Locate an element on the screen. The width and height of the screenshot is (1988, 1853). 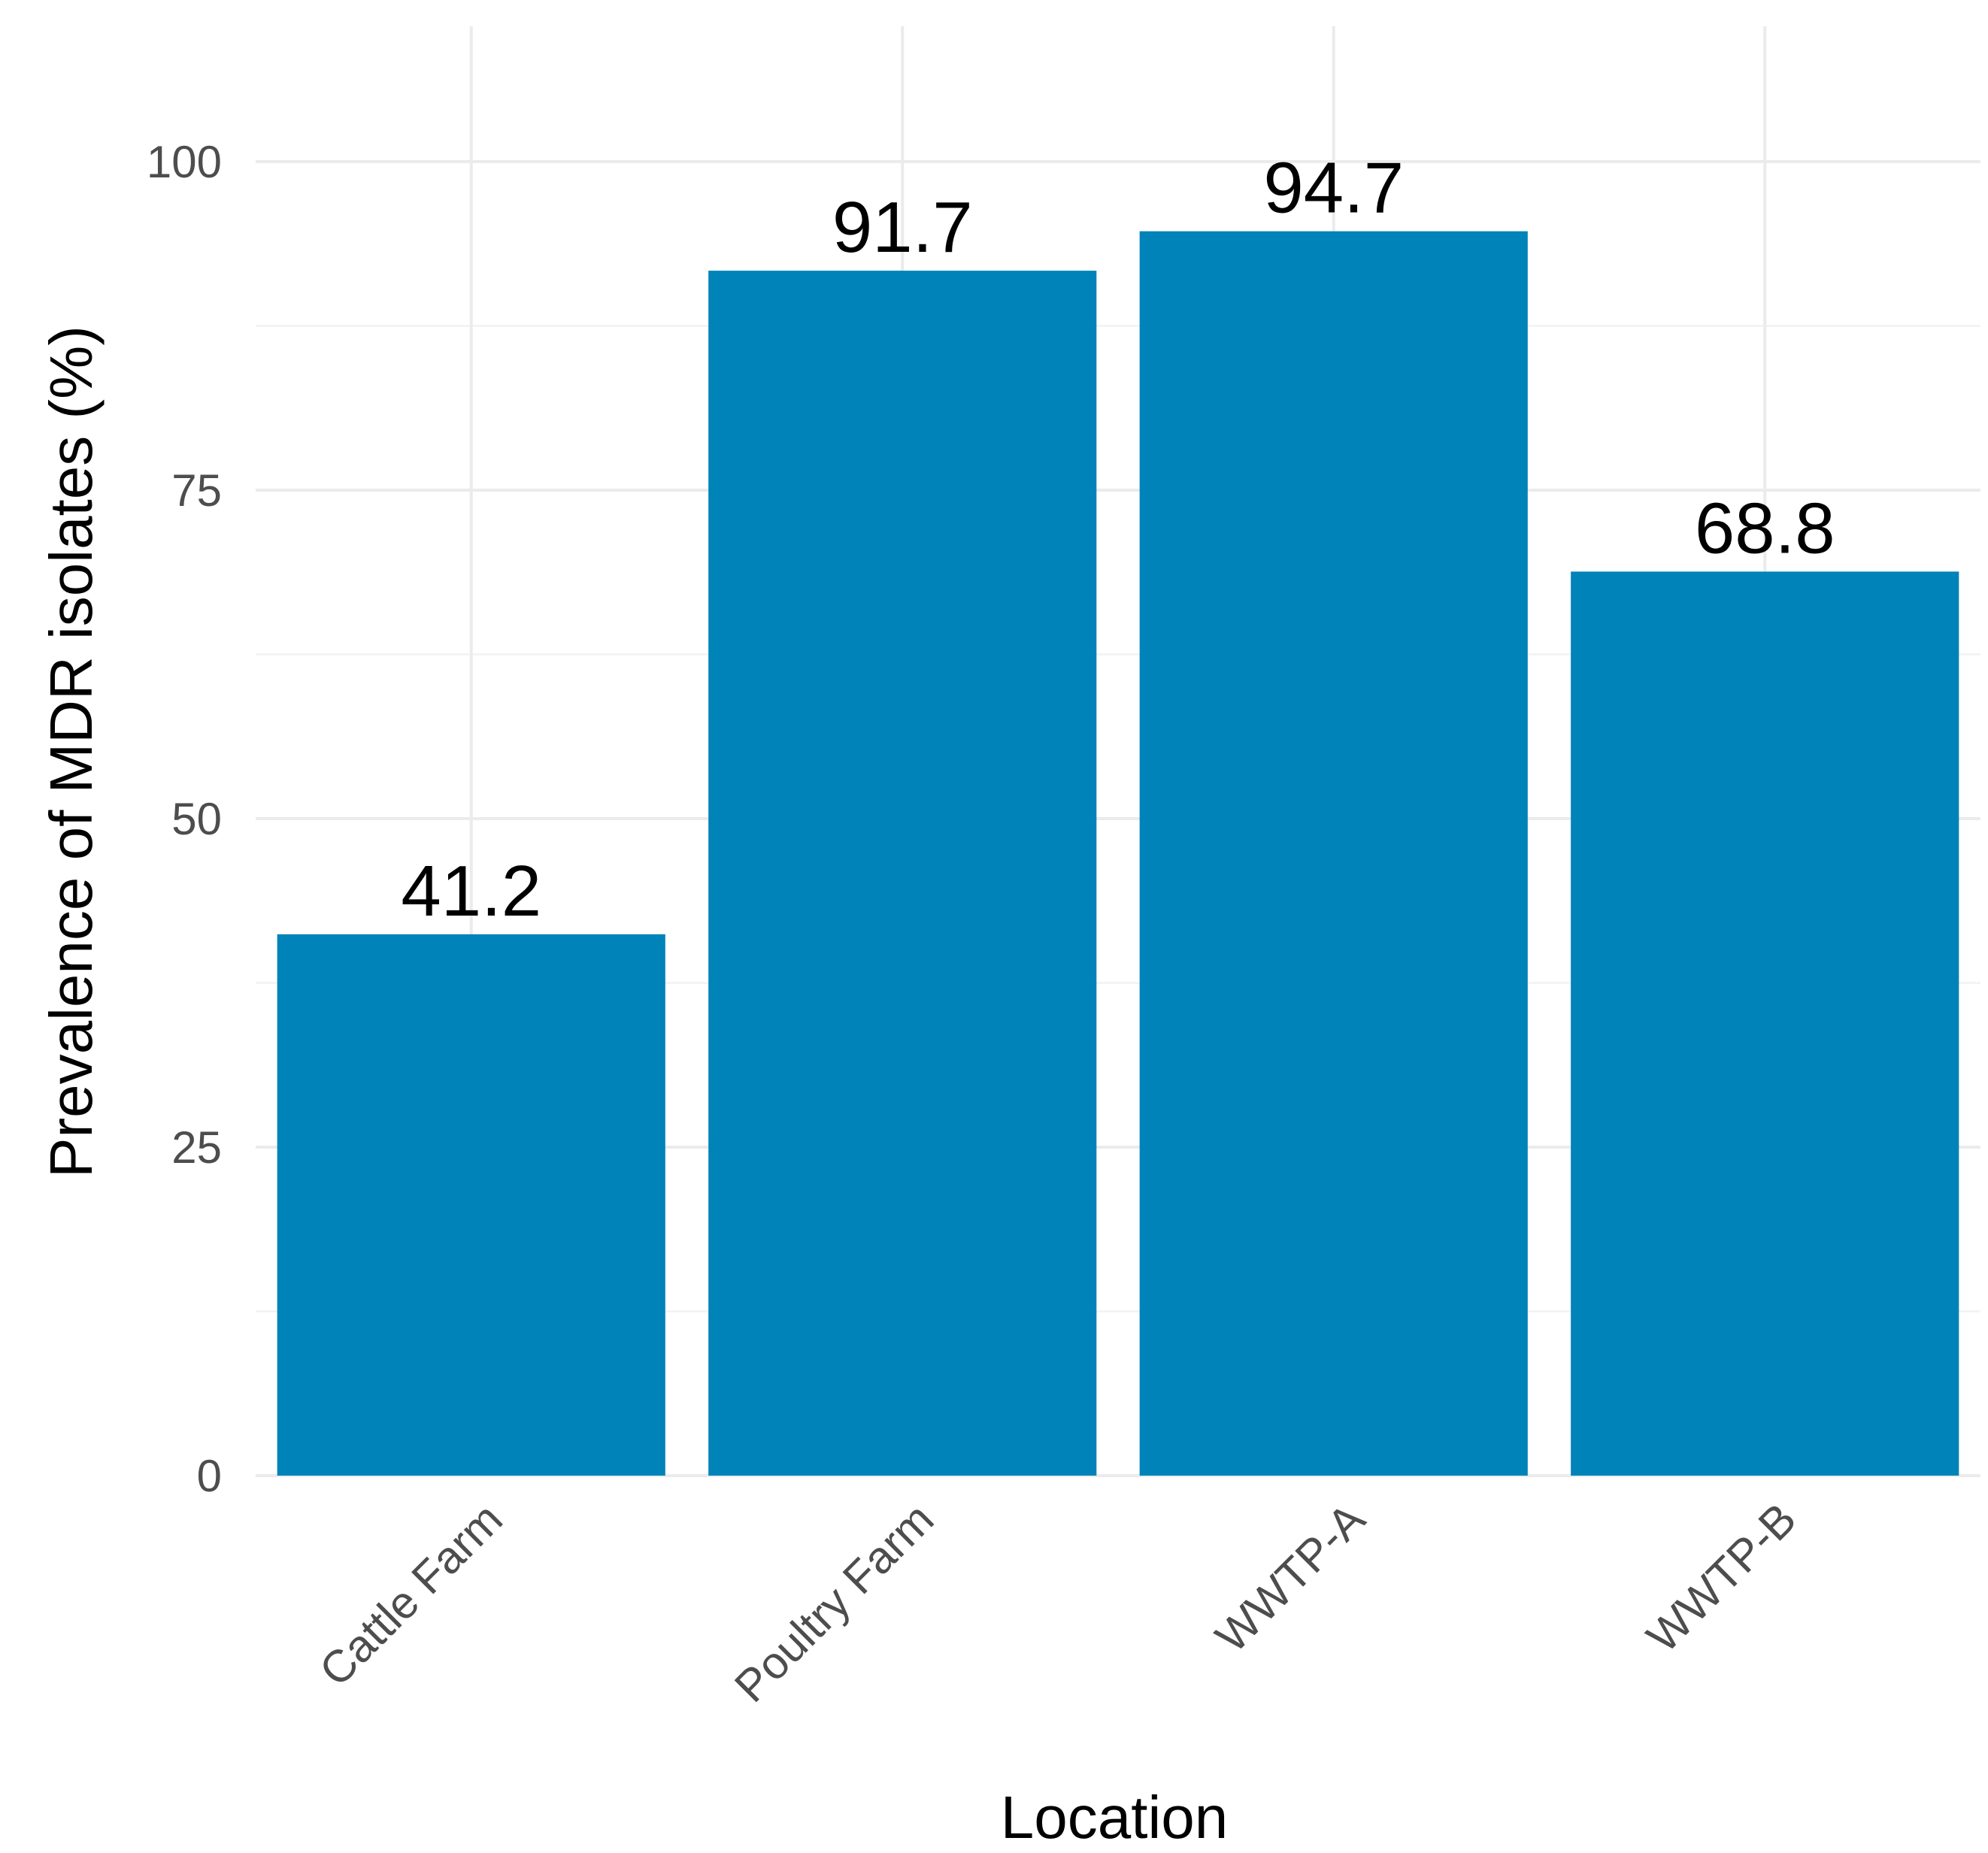
x-tick-label: Cattle Farm is located at coordinates (411, 1595).